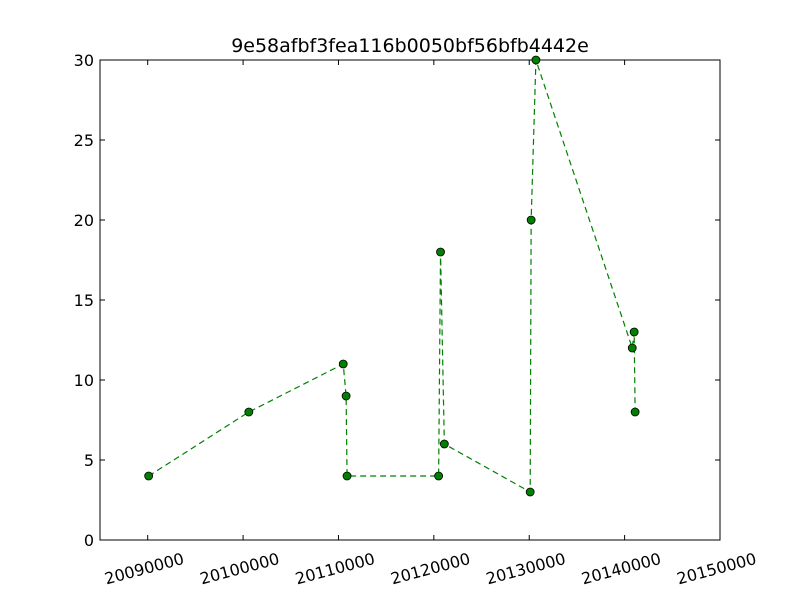 The width and height of the screenshot is (800, 600). Describe the element at coordinates (89, 540) in the screenshot. I see `y-tick-label: 0` at that location.